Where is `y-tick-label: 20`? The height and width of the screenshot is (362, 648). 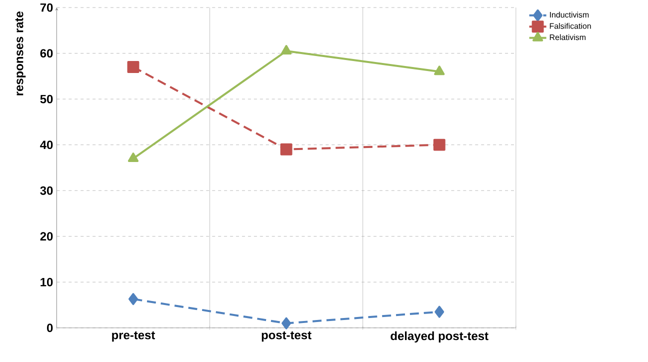 y-tick-label: 20 is located at coordinates (46, 236).